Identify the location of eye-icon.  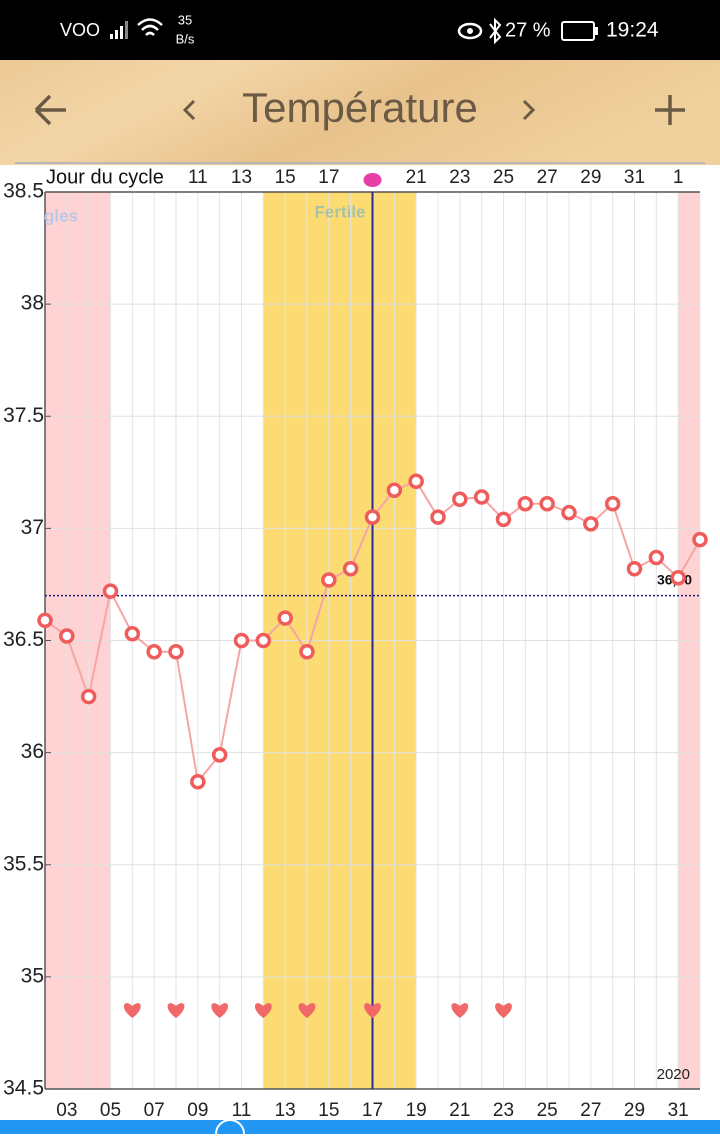
(470, 31).